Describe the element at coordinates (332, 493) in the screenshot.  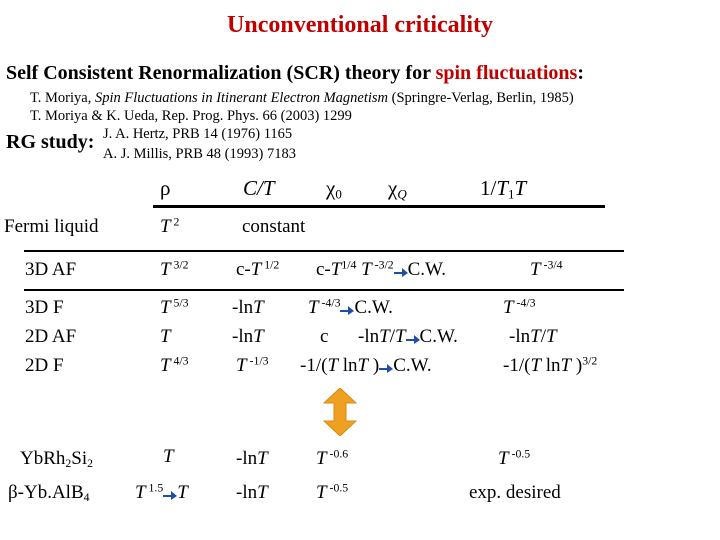
I see `ybalb-chi: T -0.5` at that location.